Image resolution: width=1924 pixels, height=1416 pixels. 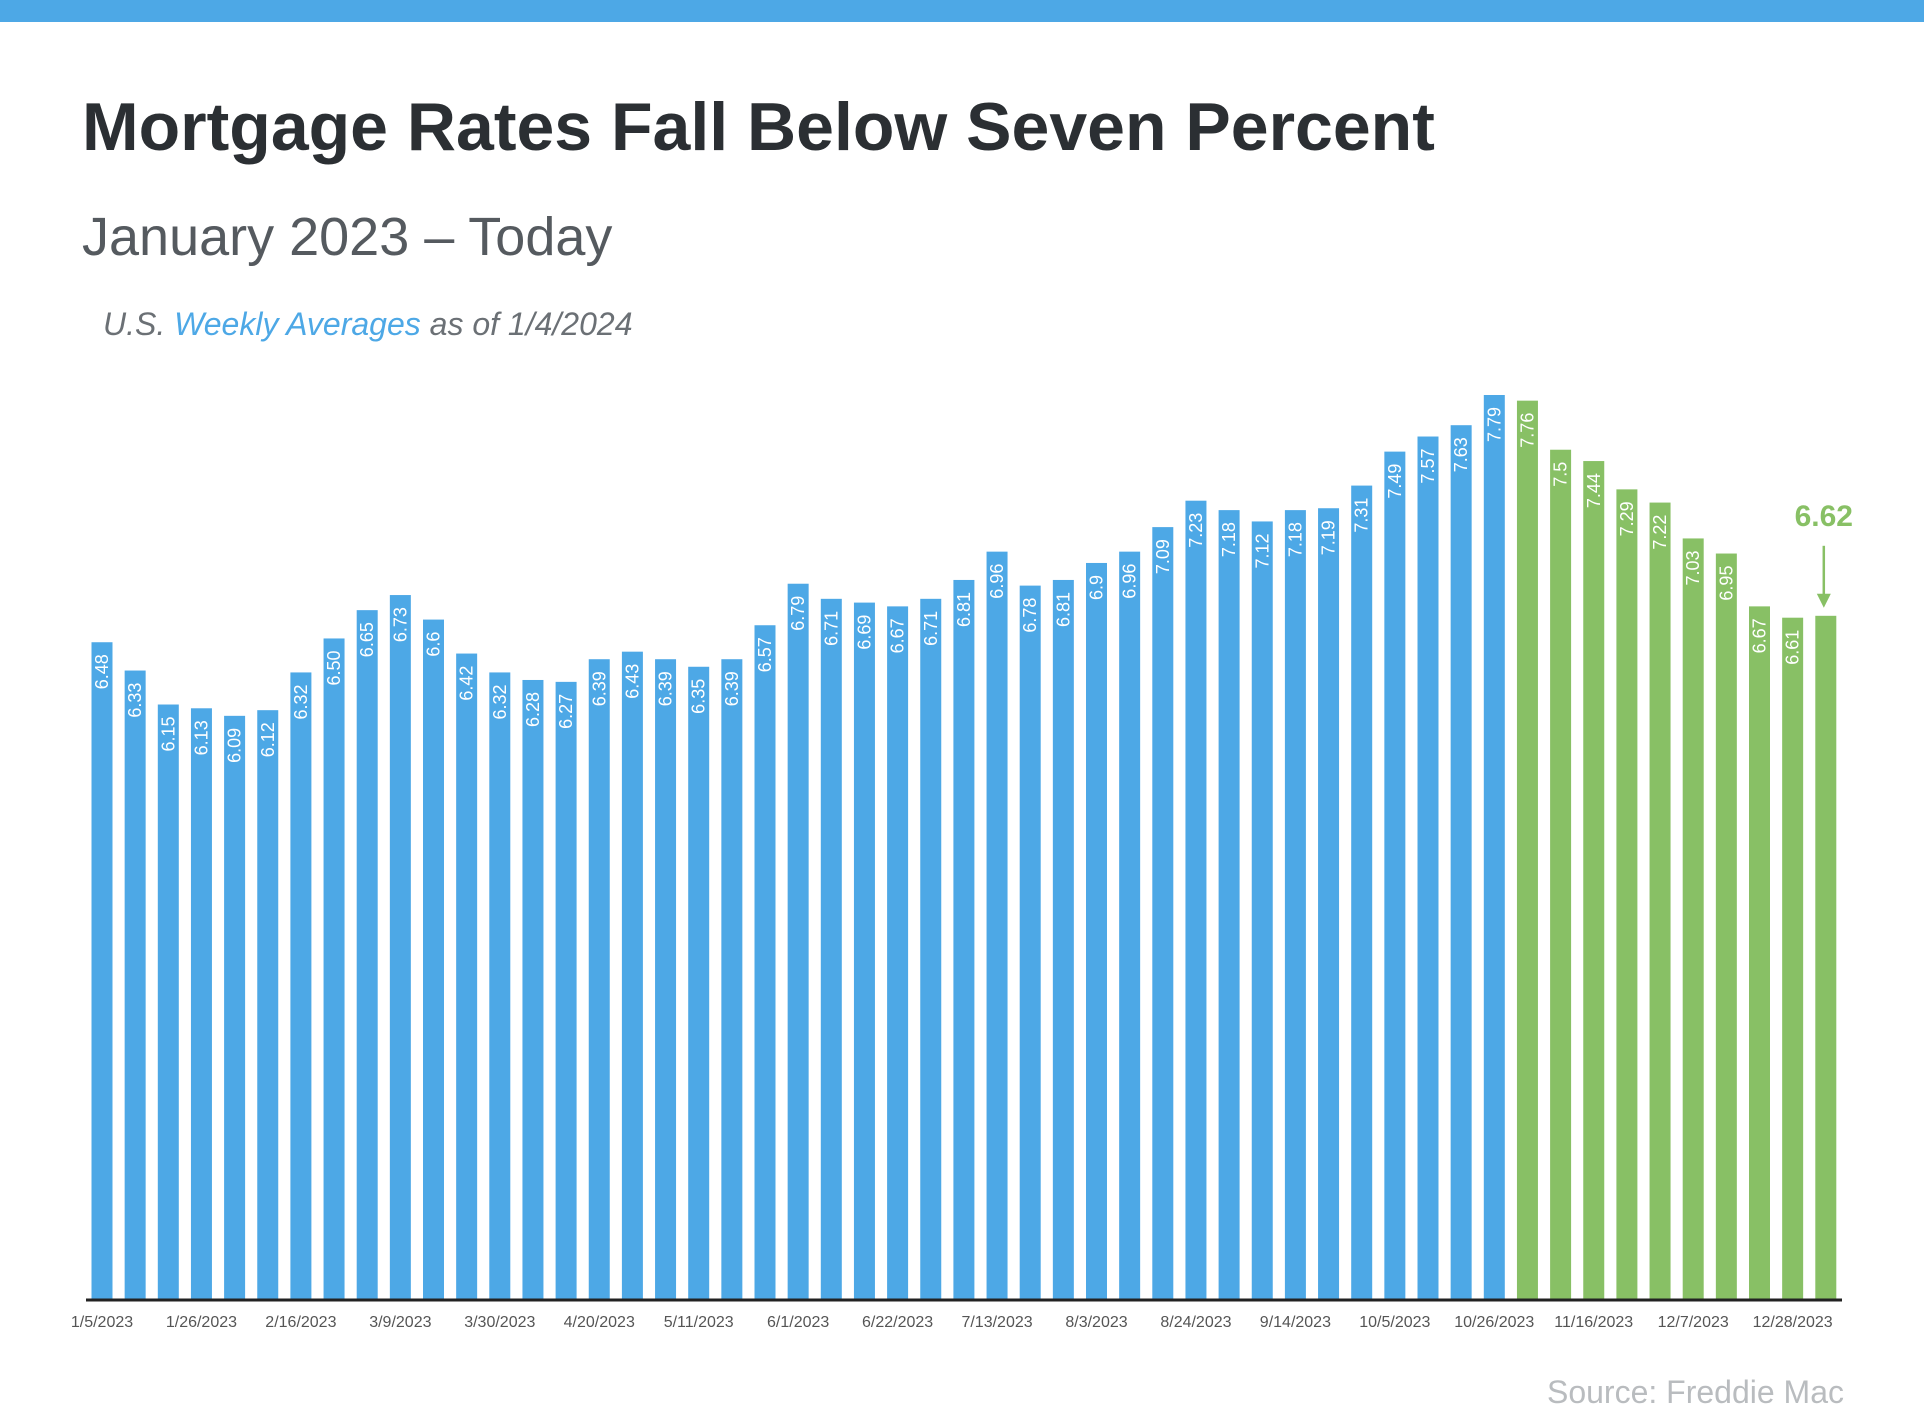 What do you see at coordinates (434, 644) in the screenshot?
I see `bar-value-label: 6.6` at bounding box center [434, 644].